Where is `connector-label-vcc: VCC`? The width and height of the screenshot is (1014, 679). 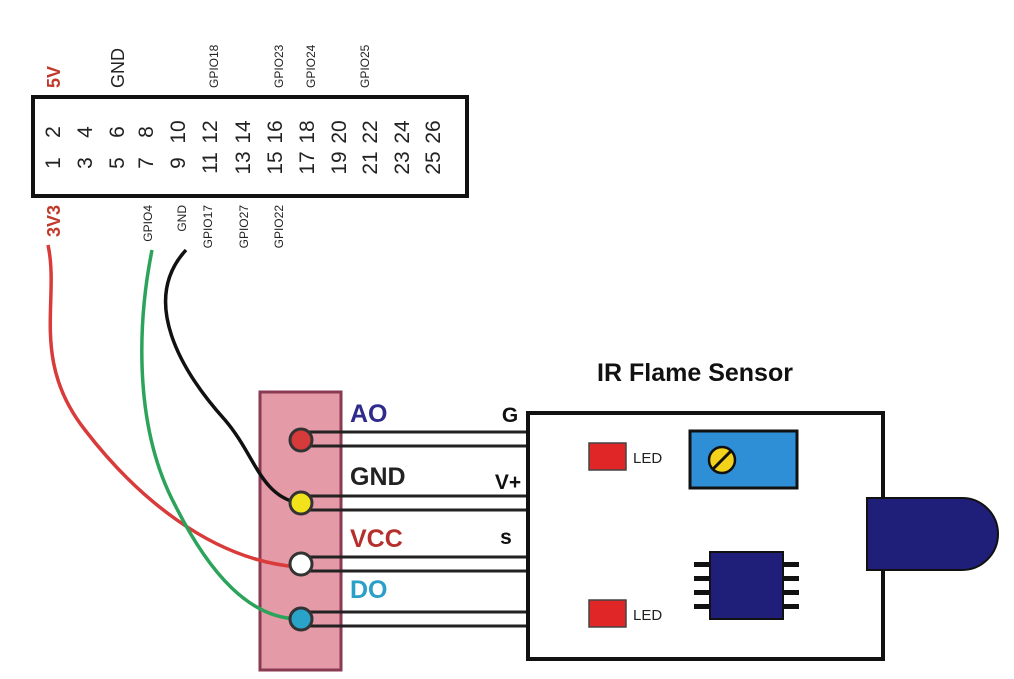
connector-label-vcc: VCC is located at coordinates (376, 539).